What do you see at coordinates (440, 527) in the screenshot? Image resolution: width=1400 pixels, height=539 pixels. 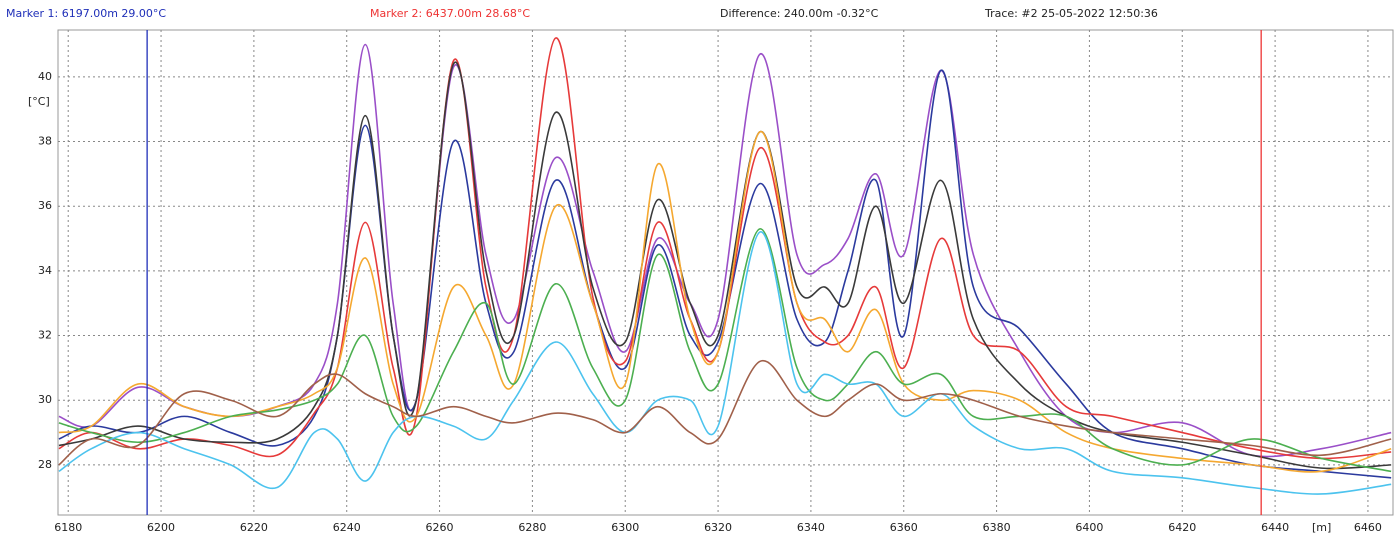 I see `x-tick-label: 6260` at bounding box center [440, 527].